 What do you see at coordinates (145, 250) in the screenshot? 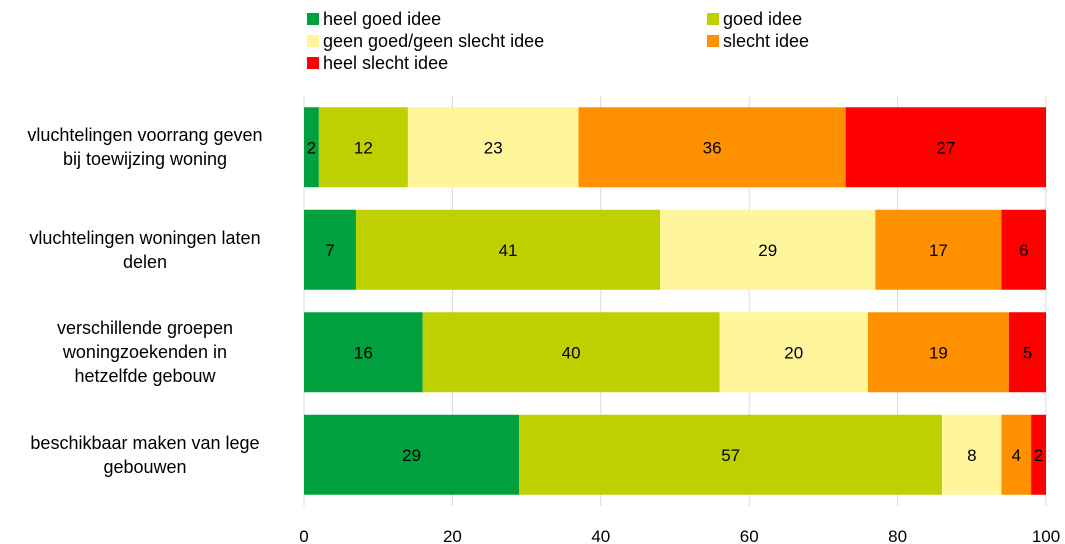
I see `y-category-label: vluchtelingen woningen laten delen` at bounding box center [145, 250].